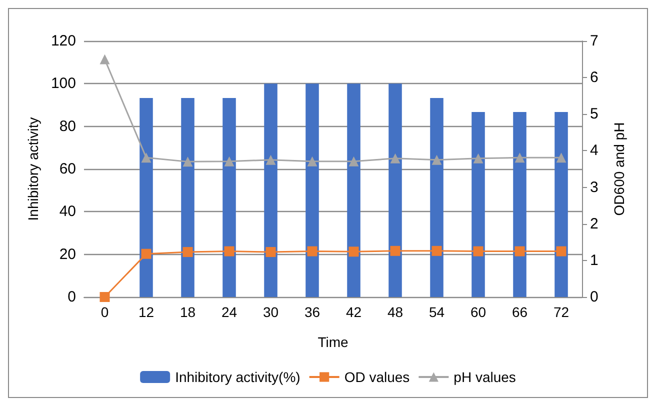 The width and height of the screenshot is (659, 409). Describe the element at coordinates (594, 77) in the screenshot. I see `y2-tick-label: 6` at that location.